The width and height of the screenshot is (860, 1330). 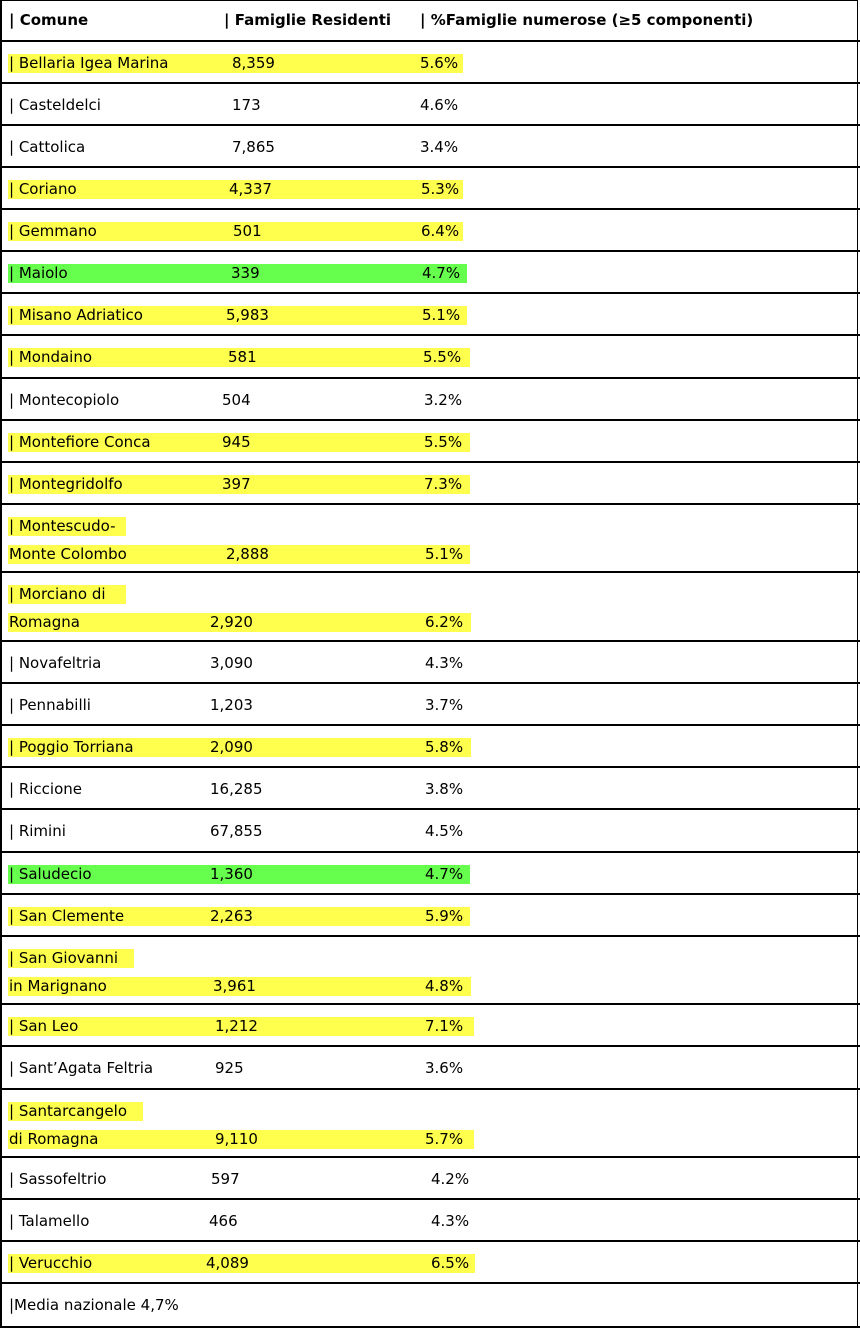 What do you see at coordinates (253, 147) in the screenshot?
I see `famiglie-residenti-value: 7,865` at bounding box center [253, 147].